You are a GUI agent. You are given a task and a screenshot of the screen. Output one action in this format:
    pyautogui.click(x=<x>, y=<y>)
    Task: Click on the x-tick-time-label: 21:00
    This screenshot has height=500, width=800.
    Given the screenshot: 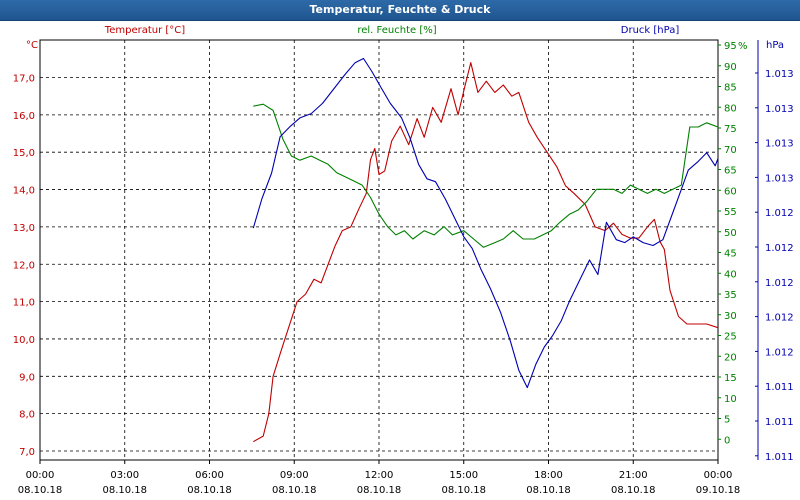 What is the action you would take?
    pyautogui.click(x=633, y=475)
    